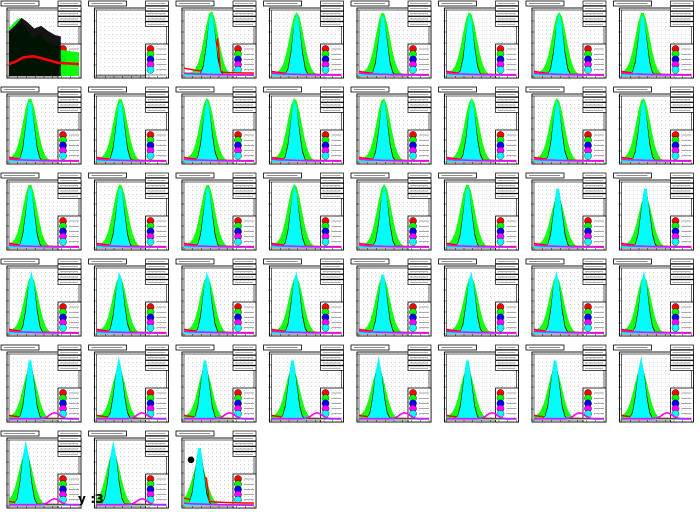 The image size is (700, 512). What do you see at coordinates (131, 160) in the screenshot?
I see `series-magenta-line` at bounding box center [131, 160].